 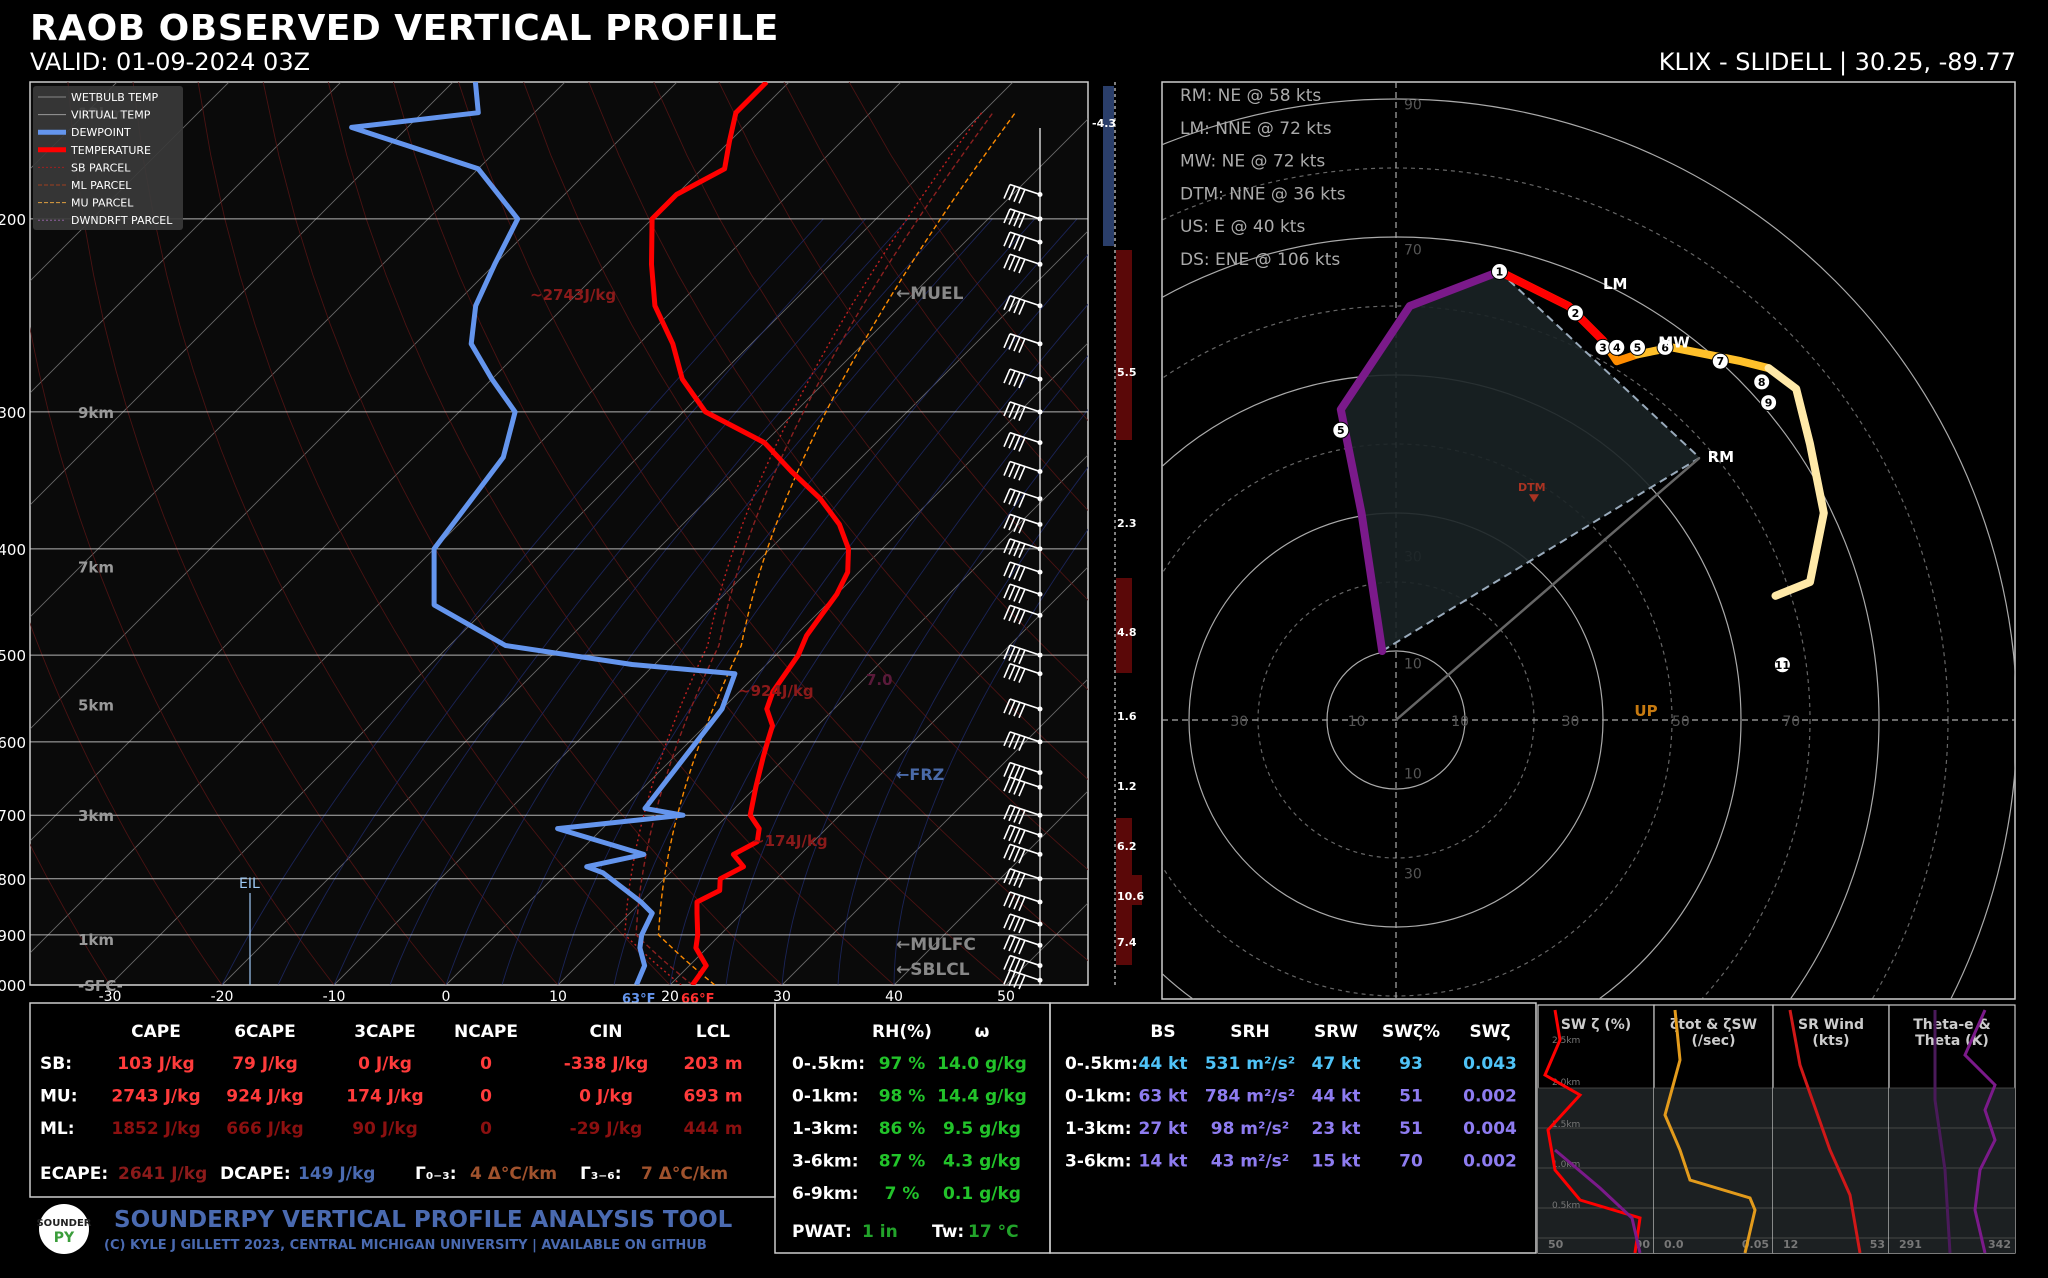 I want to click on pressure-label: 300, so click(x=13, y=413).